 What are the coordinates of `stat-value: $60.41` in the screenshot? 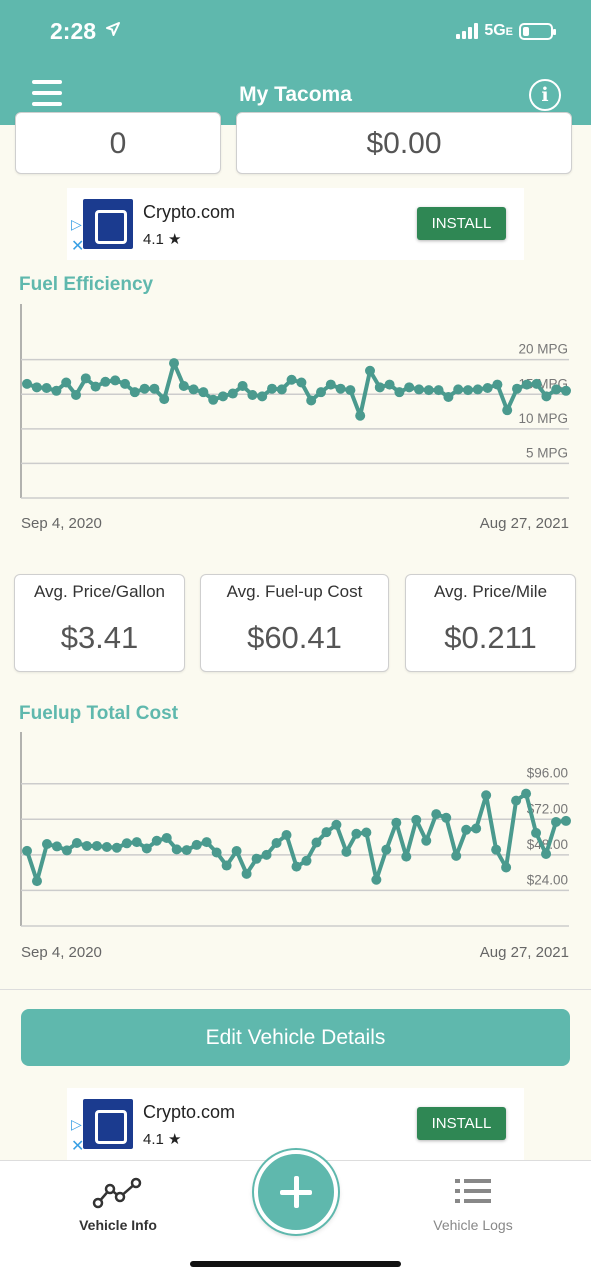 It's located at (294, 637).